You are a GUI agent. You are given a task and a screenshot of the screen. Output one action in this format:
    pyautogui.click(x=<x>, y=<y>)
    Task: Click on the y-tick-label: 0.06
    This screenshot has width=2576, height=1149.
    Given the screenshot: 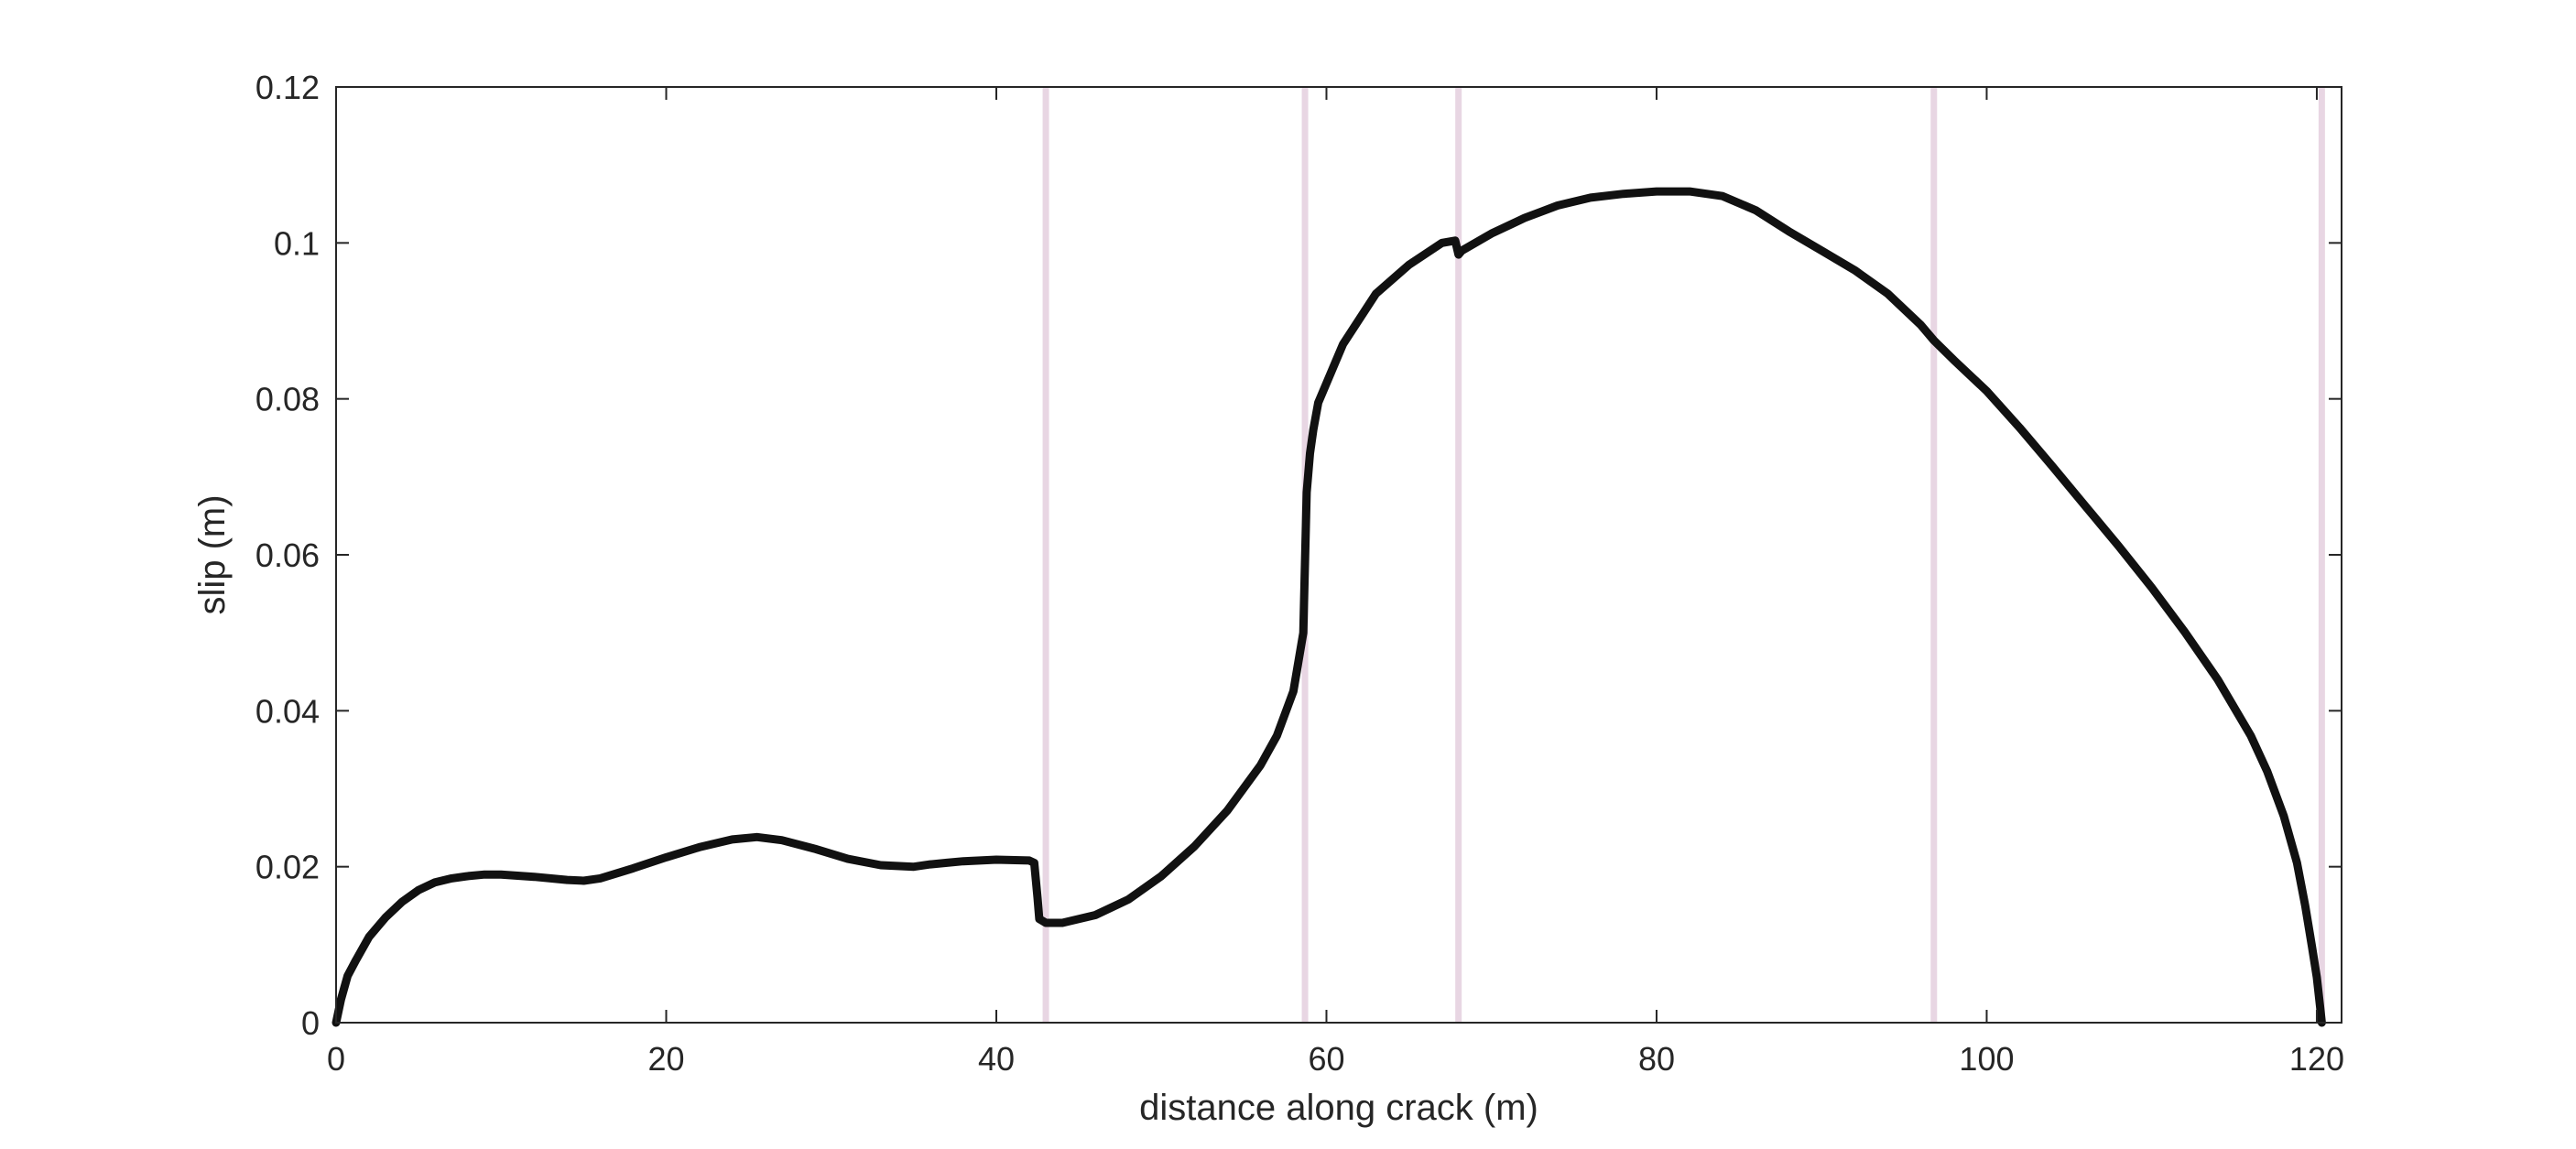 What is the action you would take?
    pyautogui.click(x=287, y=555)
    